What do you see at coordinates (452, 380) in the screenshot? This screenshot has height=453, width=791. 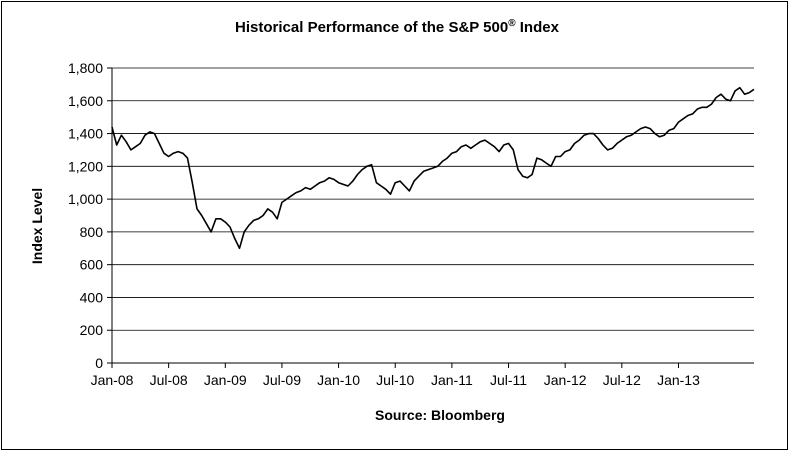 I see `x-tick-label: Jan-11` at bounding box center [452, 380].